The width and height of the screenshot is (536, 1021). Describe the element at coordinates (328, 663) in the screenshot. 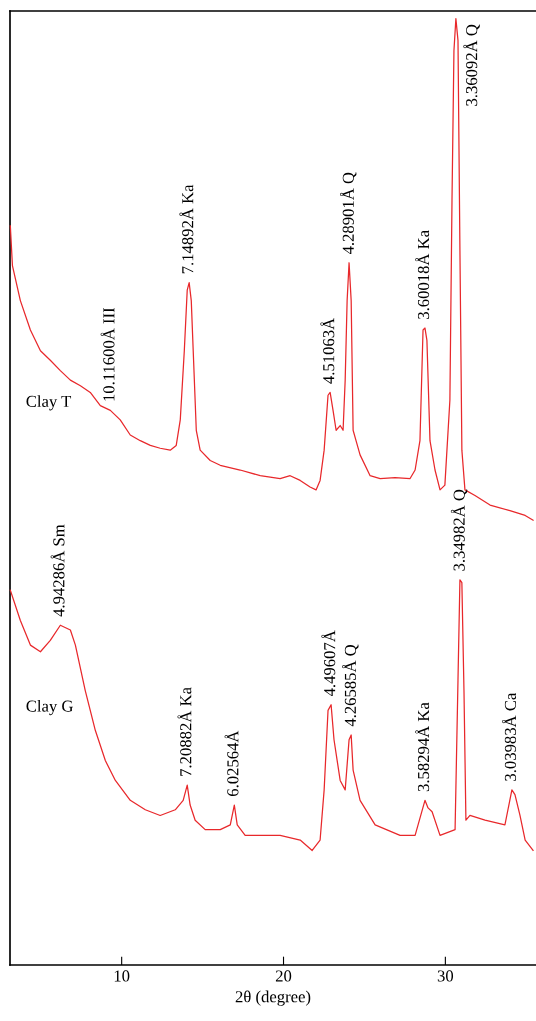

I see `annotation: 4.49607Å` at that location.